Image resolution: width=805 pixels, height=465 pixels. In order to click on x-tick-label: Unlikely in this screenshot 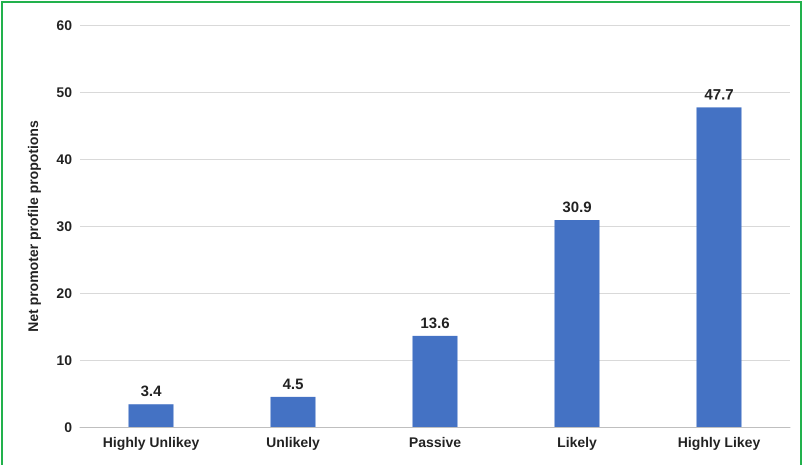, I will do `click(293, 442)`.